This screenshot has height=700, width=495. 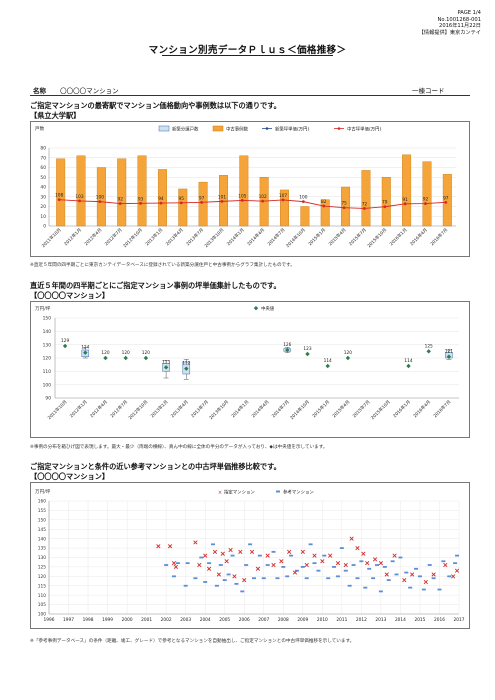 I want to click on x-tick-label: 2015年10月, so click(x=380, y=409).